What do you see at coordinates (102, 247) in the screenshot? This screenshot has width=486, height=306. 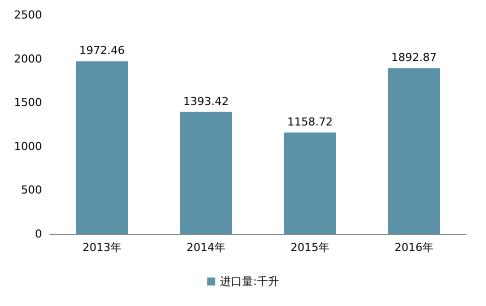 I see `x-tick-label: 2013年` at bounding box center [102, 247].